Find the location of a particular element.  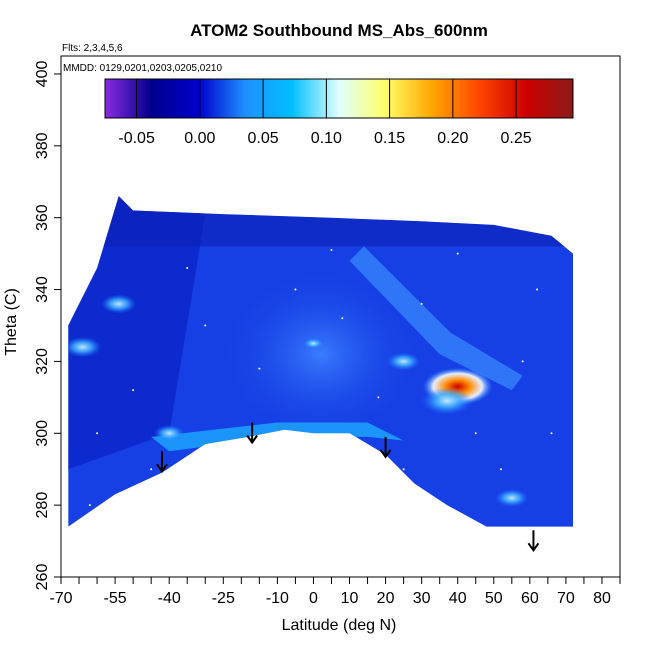

band-west is located at coordinates (137, 333).